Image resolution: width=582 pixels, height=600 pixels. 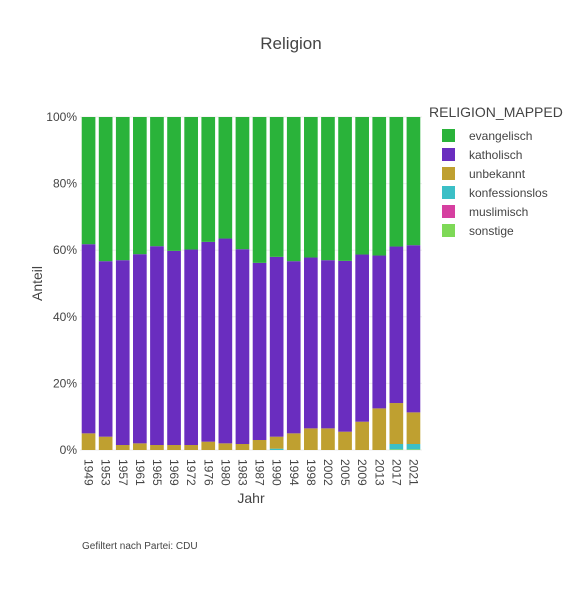 What do you see at coordinates (497, 174) in the screenshot?
I see `legend-label: unbekannt` at bounding box center [497, 174].